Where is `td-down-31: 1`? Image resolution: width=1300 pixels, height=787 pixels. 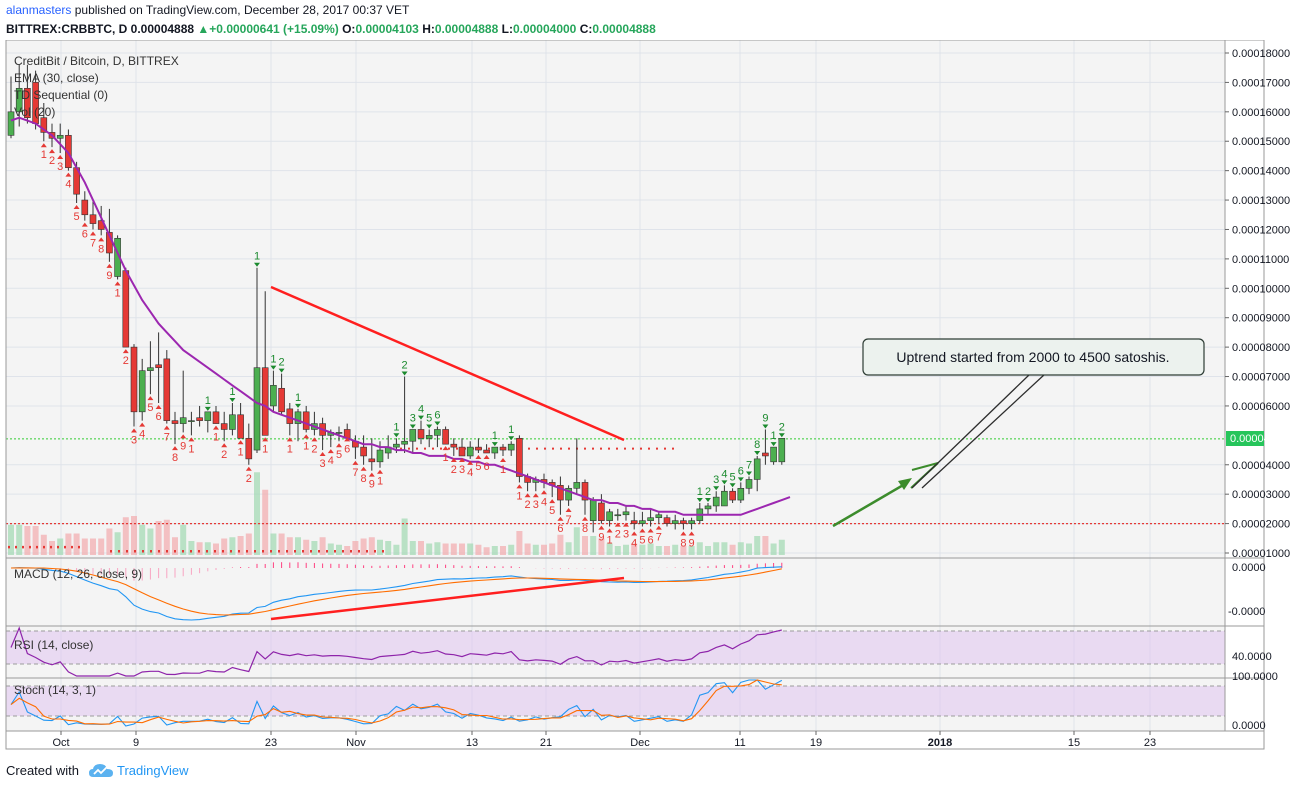
td-down-31: 1 is located at coordinates (265, 449).